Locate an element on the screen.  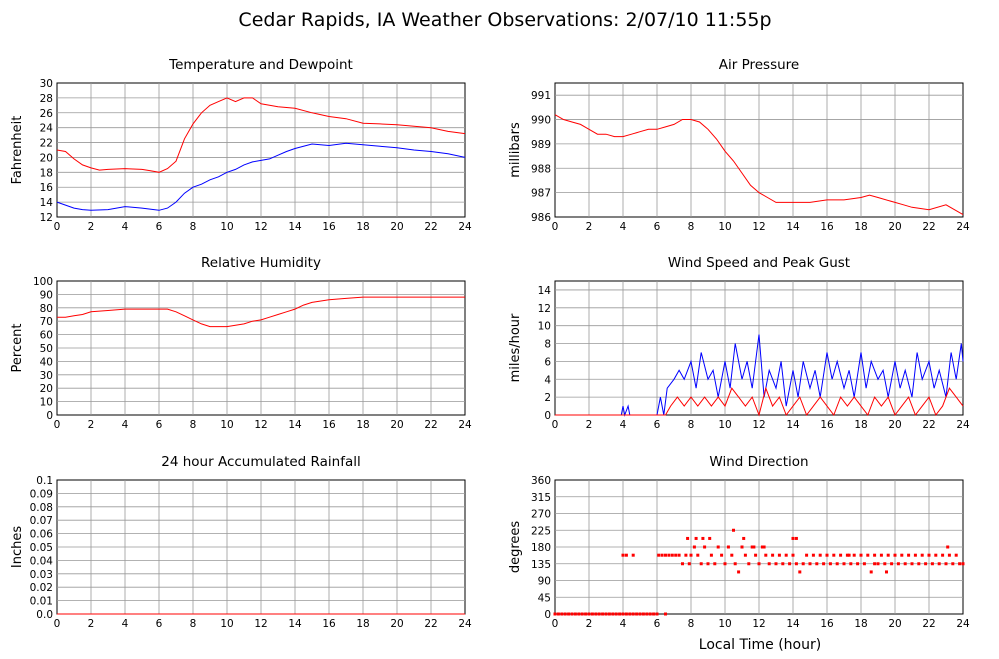
y-axis-label: miles/hour is located at coordinates (515, 347).